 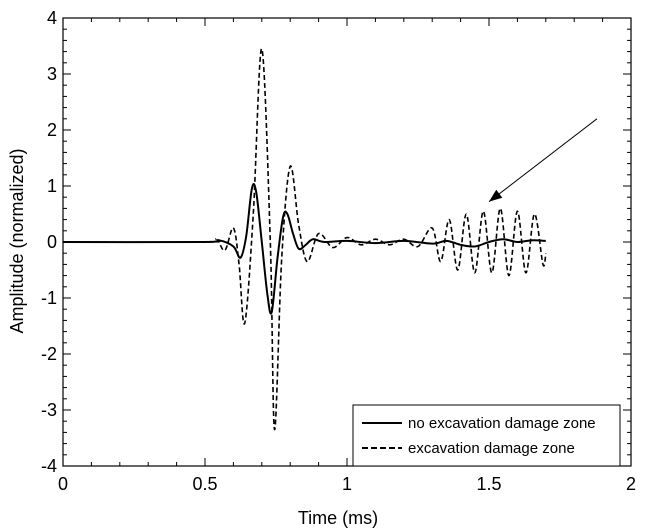 What do you see at coordinates (52, 130) in the screenshot?
I see `y-tick-label: 2` at bounding box center [52, 130].